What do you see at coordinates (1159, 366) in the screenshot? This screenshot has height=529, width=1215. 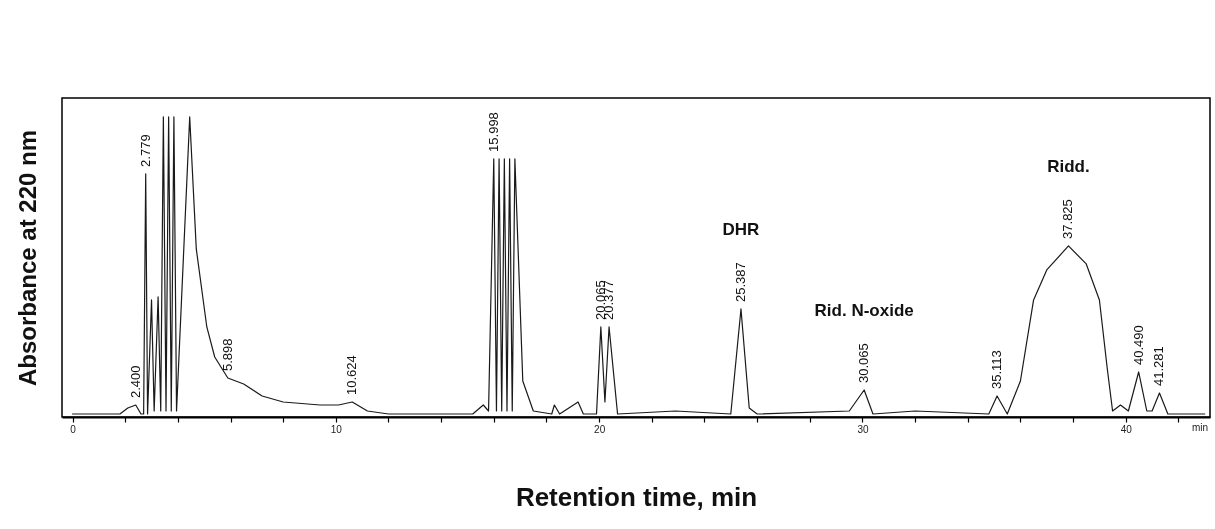 I see `annotation: 41.281` at bounding box center [1159, 366].